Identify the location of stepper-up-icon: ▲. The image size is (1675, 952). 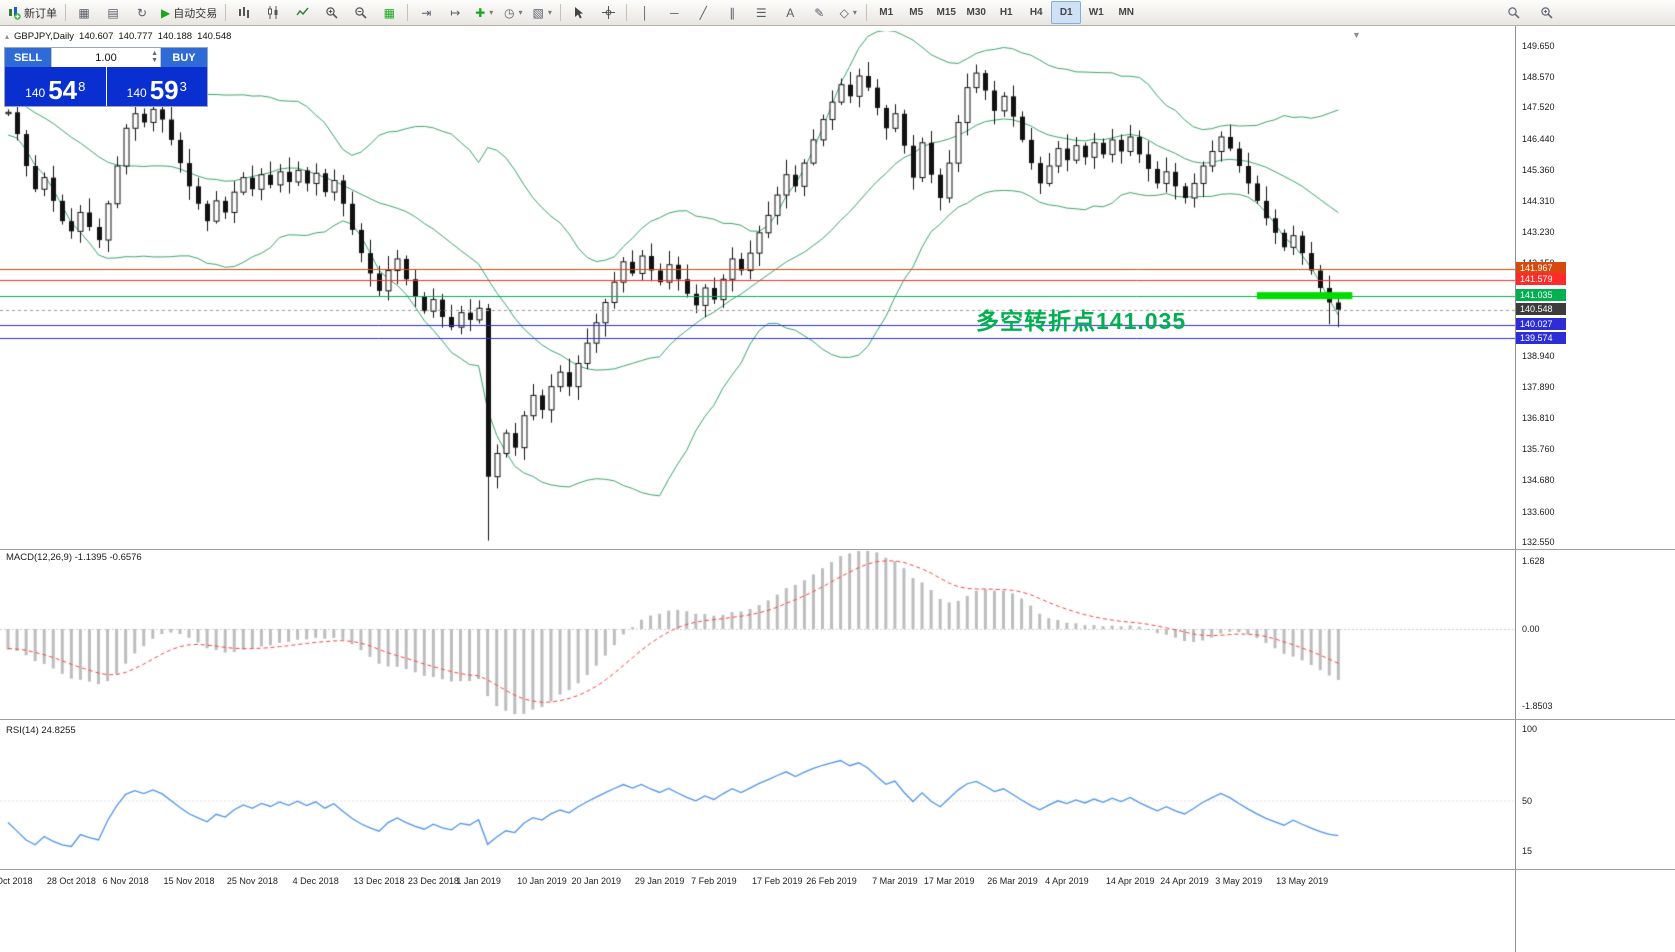
(154, 53).